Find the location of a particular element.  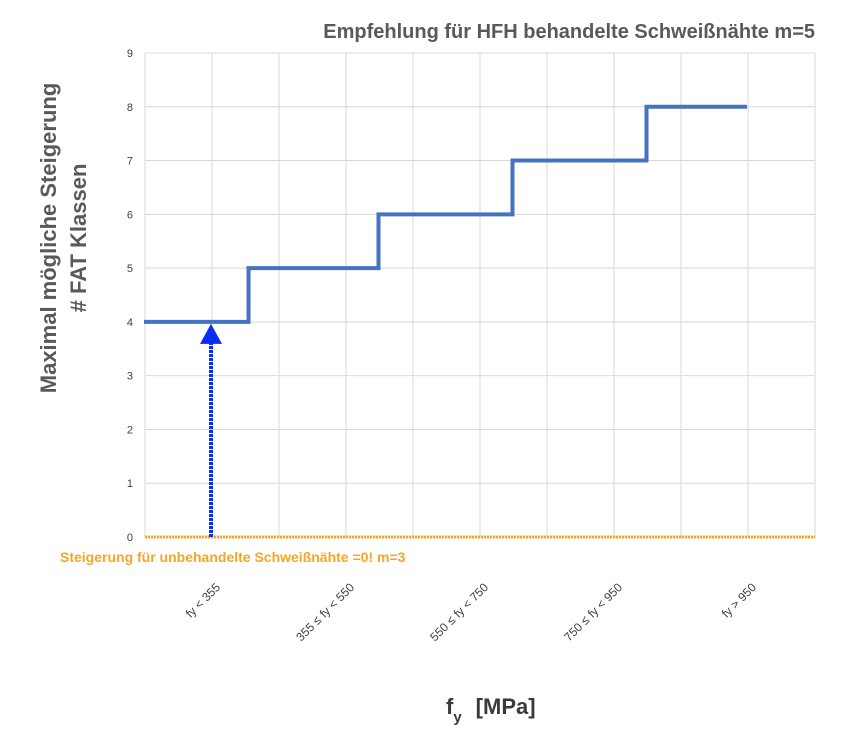

y-axis-label-line2: # FAT Klassen is located at coordinates (78, 238).